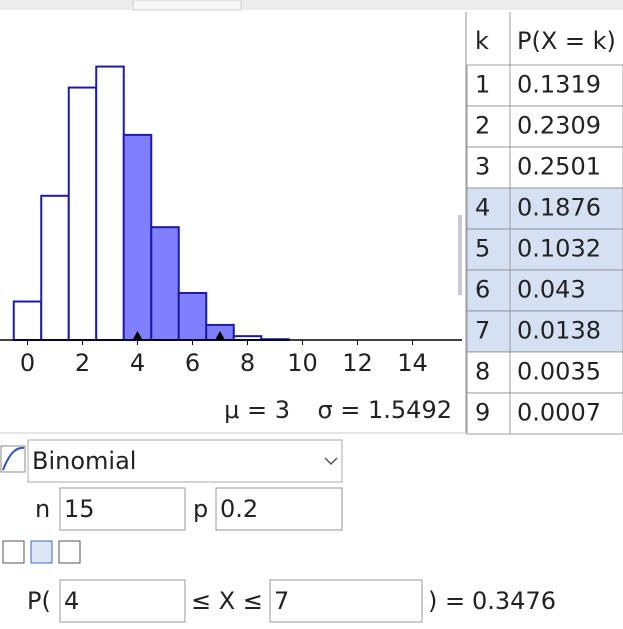 This screenshot has height=629, width=623. I want to click on table-cell: 5, so click(482, 249).